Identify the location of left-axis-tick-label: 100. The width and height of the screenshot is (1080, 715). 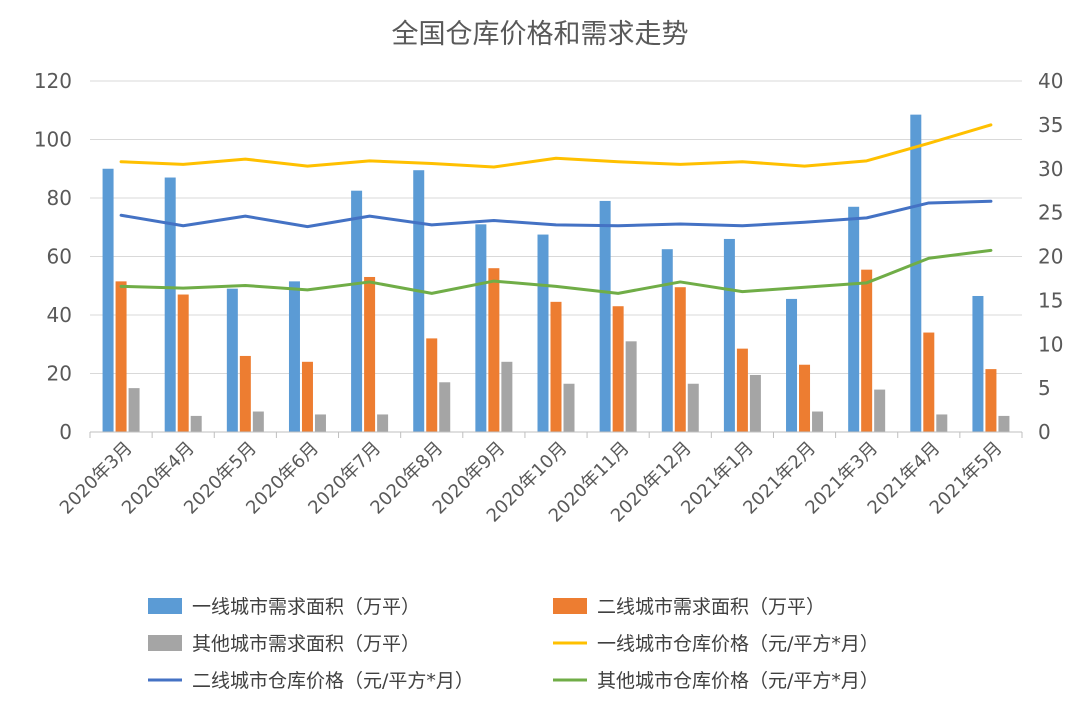
(53, 140).